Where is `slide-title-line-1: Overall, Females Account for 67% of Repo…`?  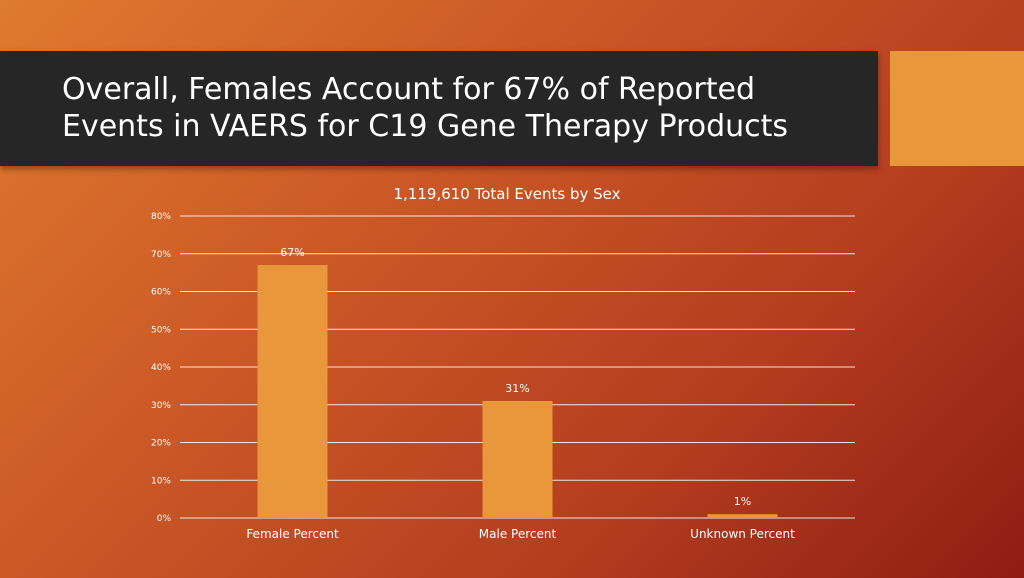
slide-title-line-1: Overall, Females Account for 67% of Repo… is located at coordinates (408, 89).